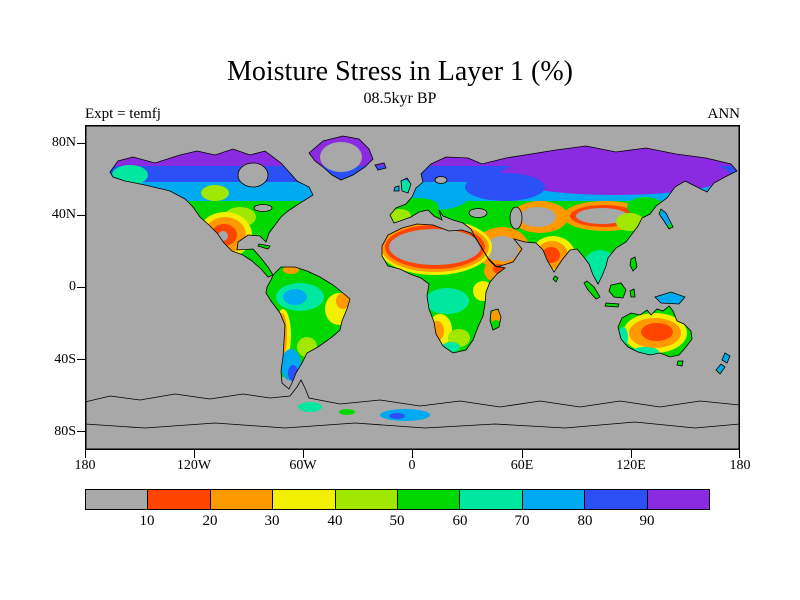  What do you see at coordinates (335, 521) in the screenshot?
I see `colorbar-label: 40` at bounding box center [335, 521].